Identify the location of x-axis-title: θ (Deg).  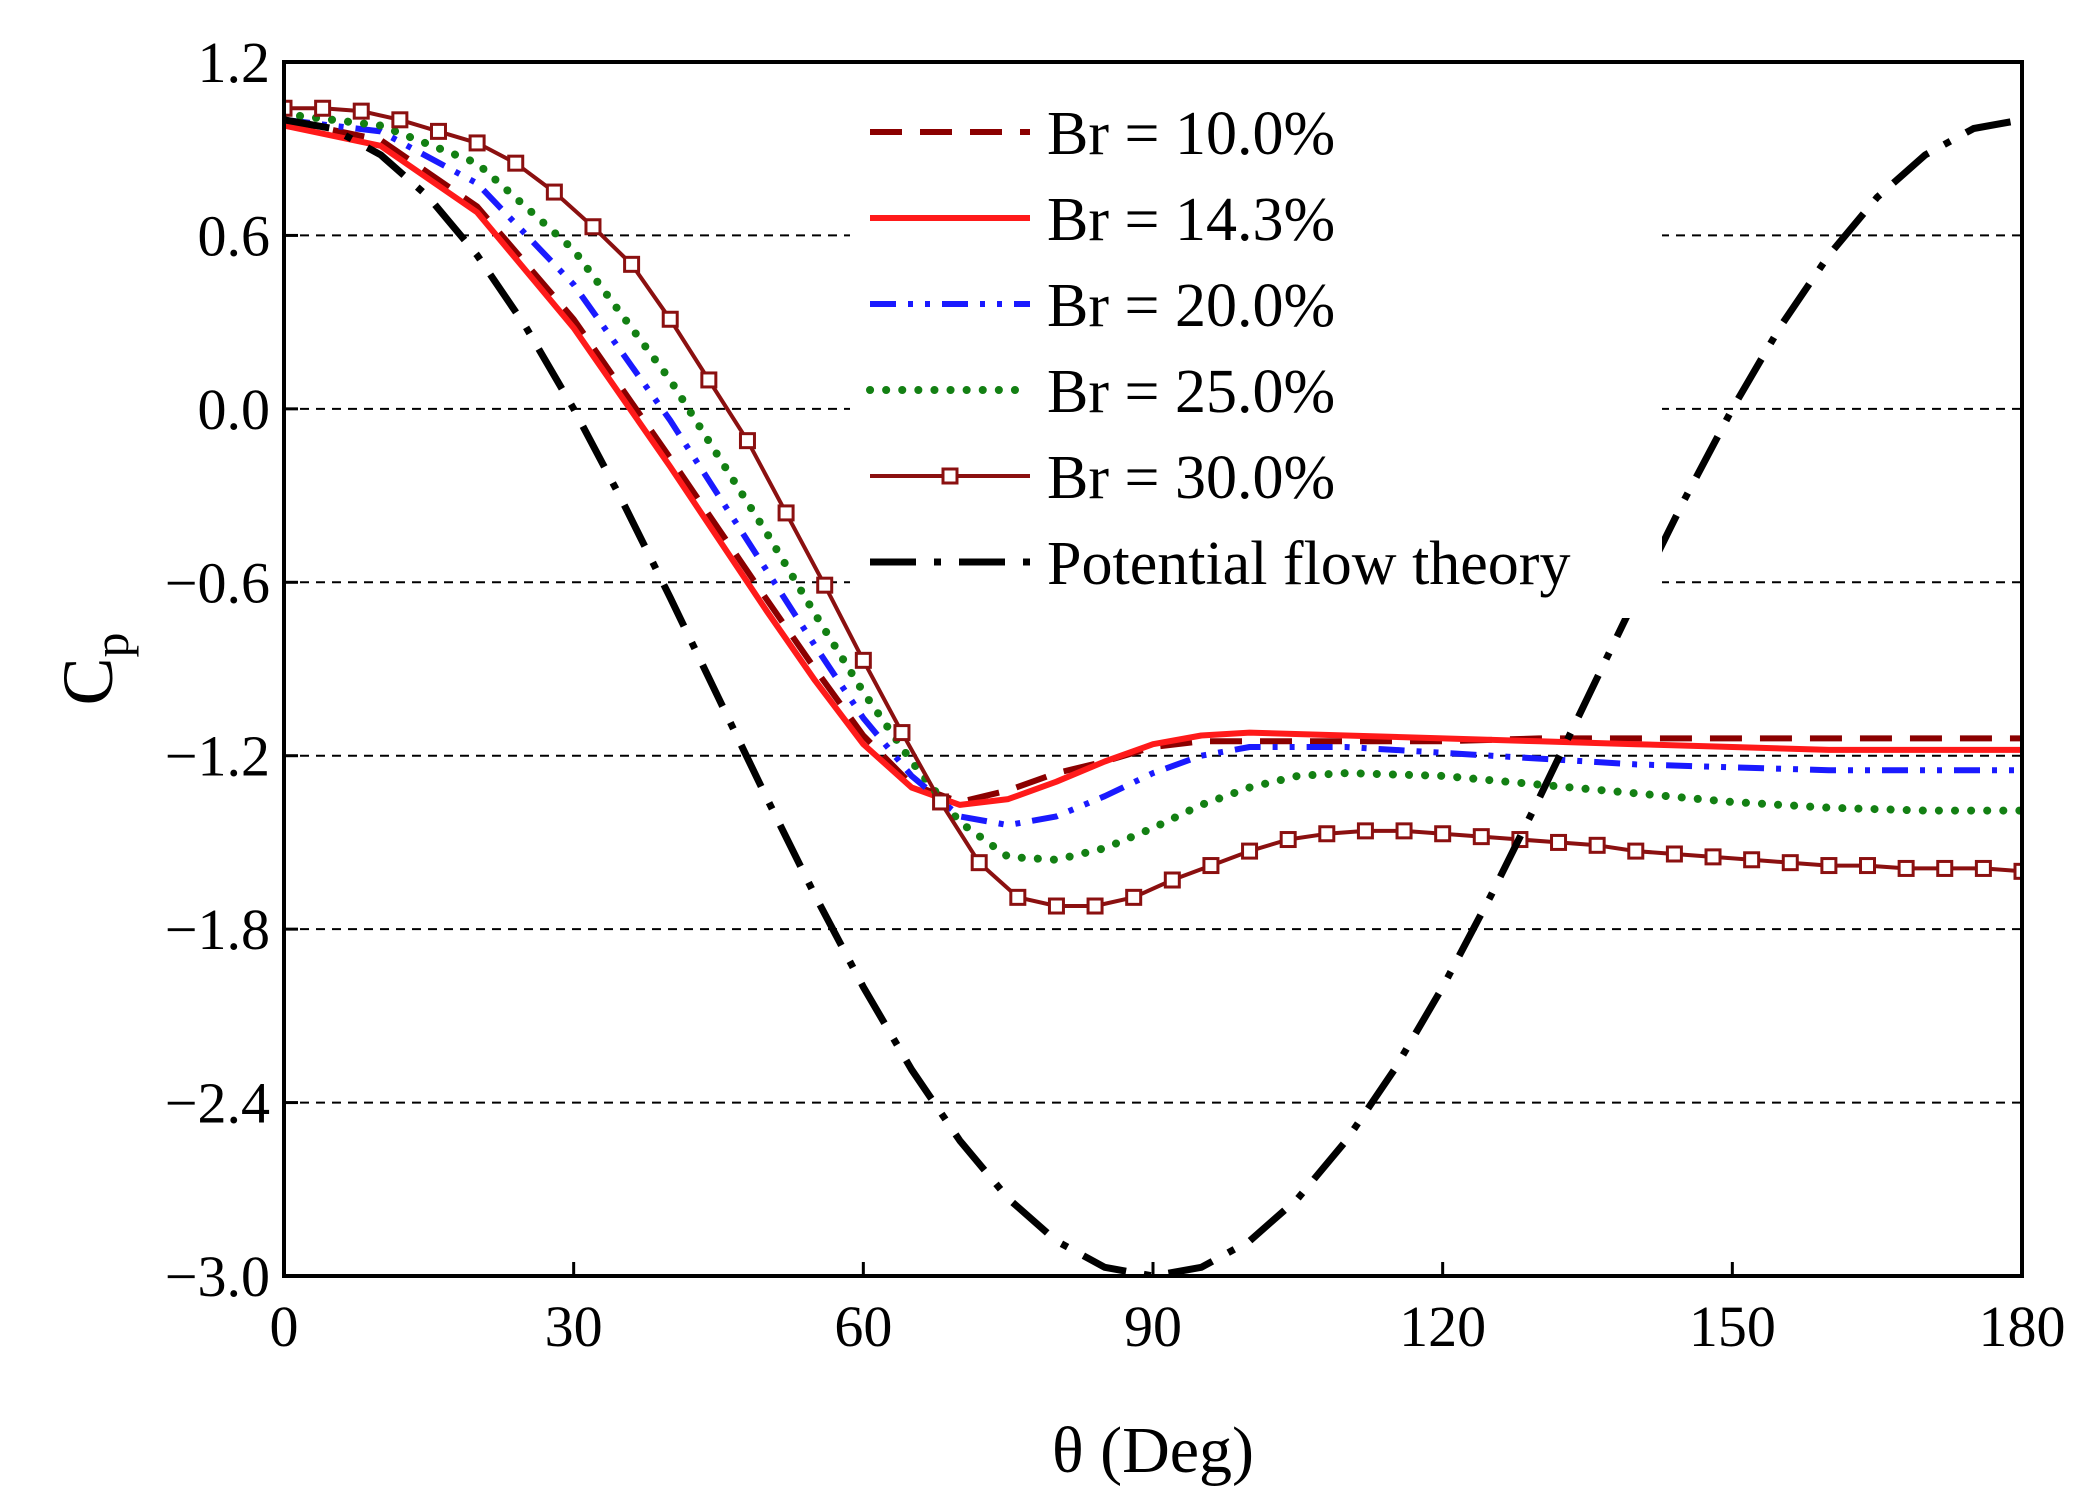
(1153, 1450).